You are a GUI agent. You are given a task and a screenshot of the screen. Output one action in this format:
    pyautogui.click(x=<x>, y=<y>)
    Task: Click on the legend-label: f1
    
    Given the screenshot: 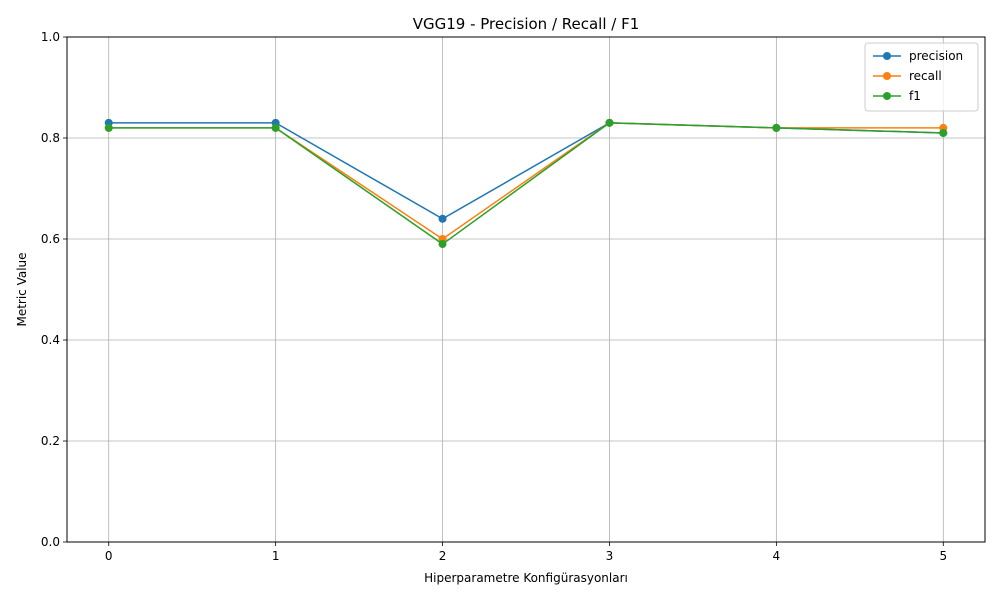 What is the action you would take?
    pyautogui.click(x=915, y=96)
    